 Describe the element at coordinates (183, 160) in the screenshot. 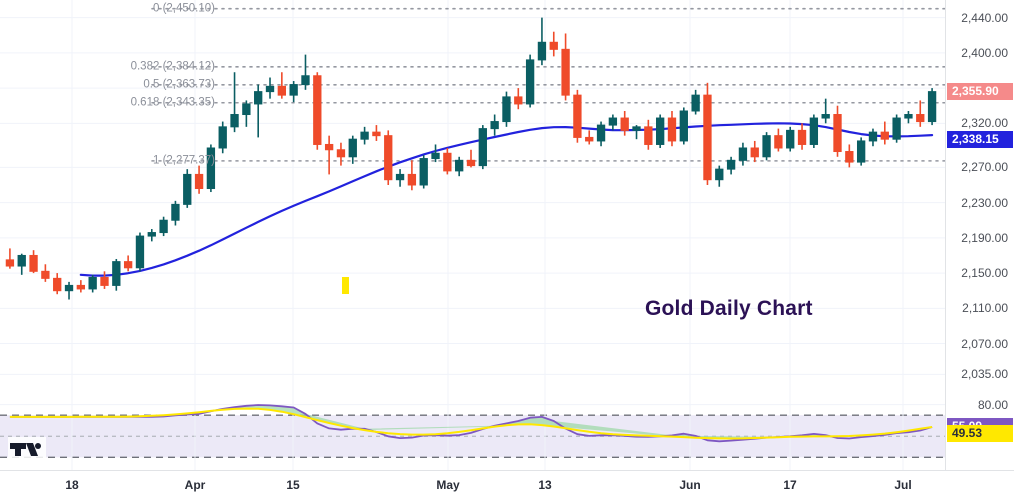

I see `fib-level-label-1: 1 (2,277.37)` at that location.